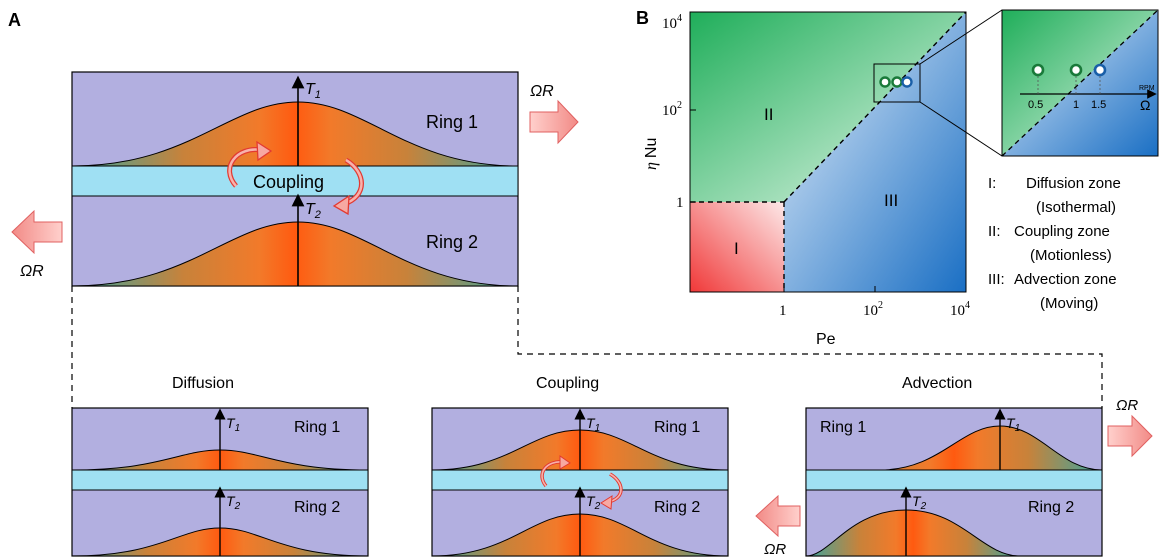 The width and height of the screenshot is (1167, 558). What do you see at coordinates (677, 427) in the screenshot?
I see `coupling-ring1: Ring 1` at bounding box center [677, 427].